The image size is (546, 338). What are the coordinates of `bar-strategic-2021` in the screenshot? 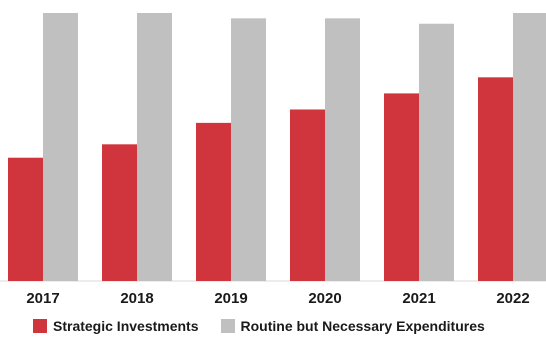 It's located at (401, 187).